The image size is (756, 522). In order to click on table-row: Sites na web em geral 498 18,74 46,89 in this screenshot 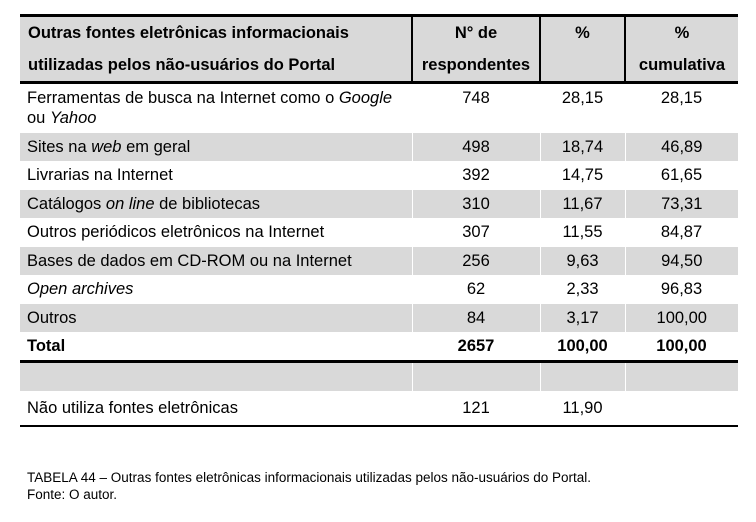, I will do `click(379, 146)`.